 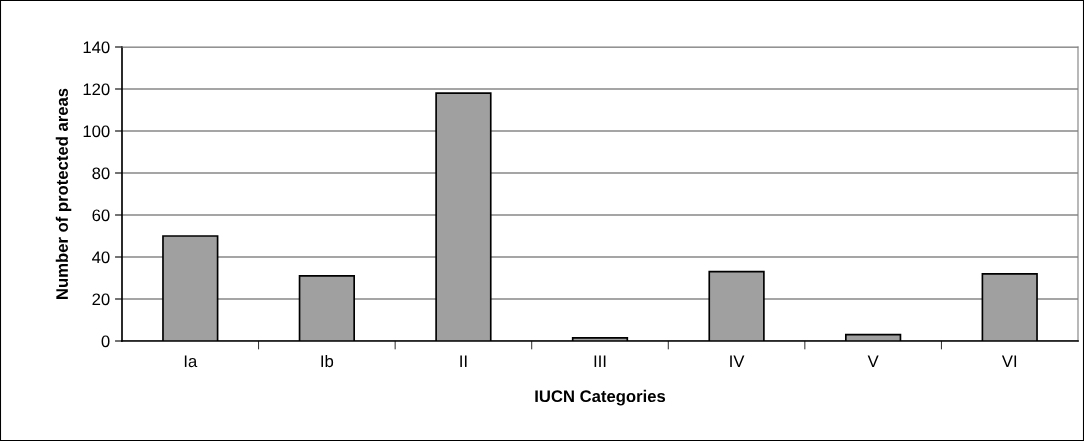 What do you see at coordinates (96, 89) in the screenshot?
I see `y-tick-label: 120` at bounding box center [96, 89].